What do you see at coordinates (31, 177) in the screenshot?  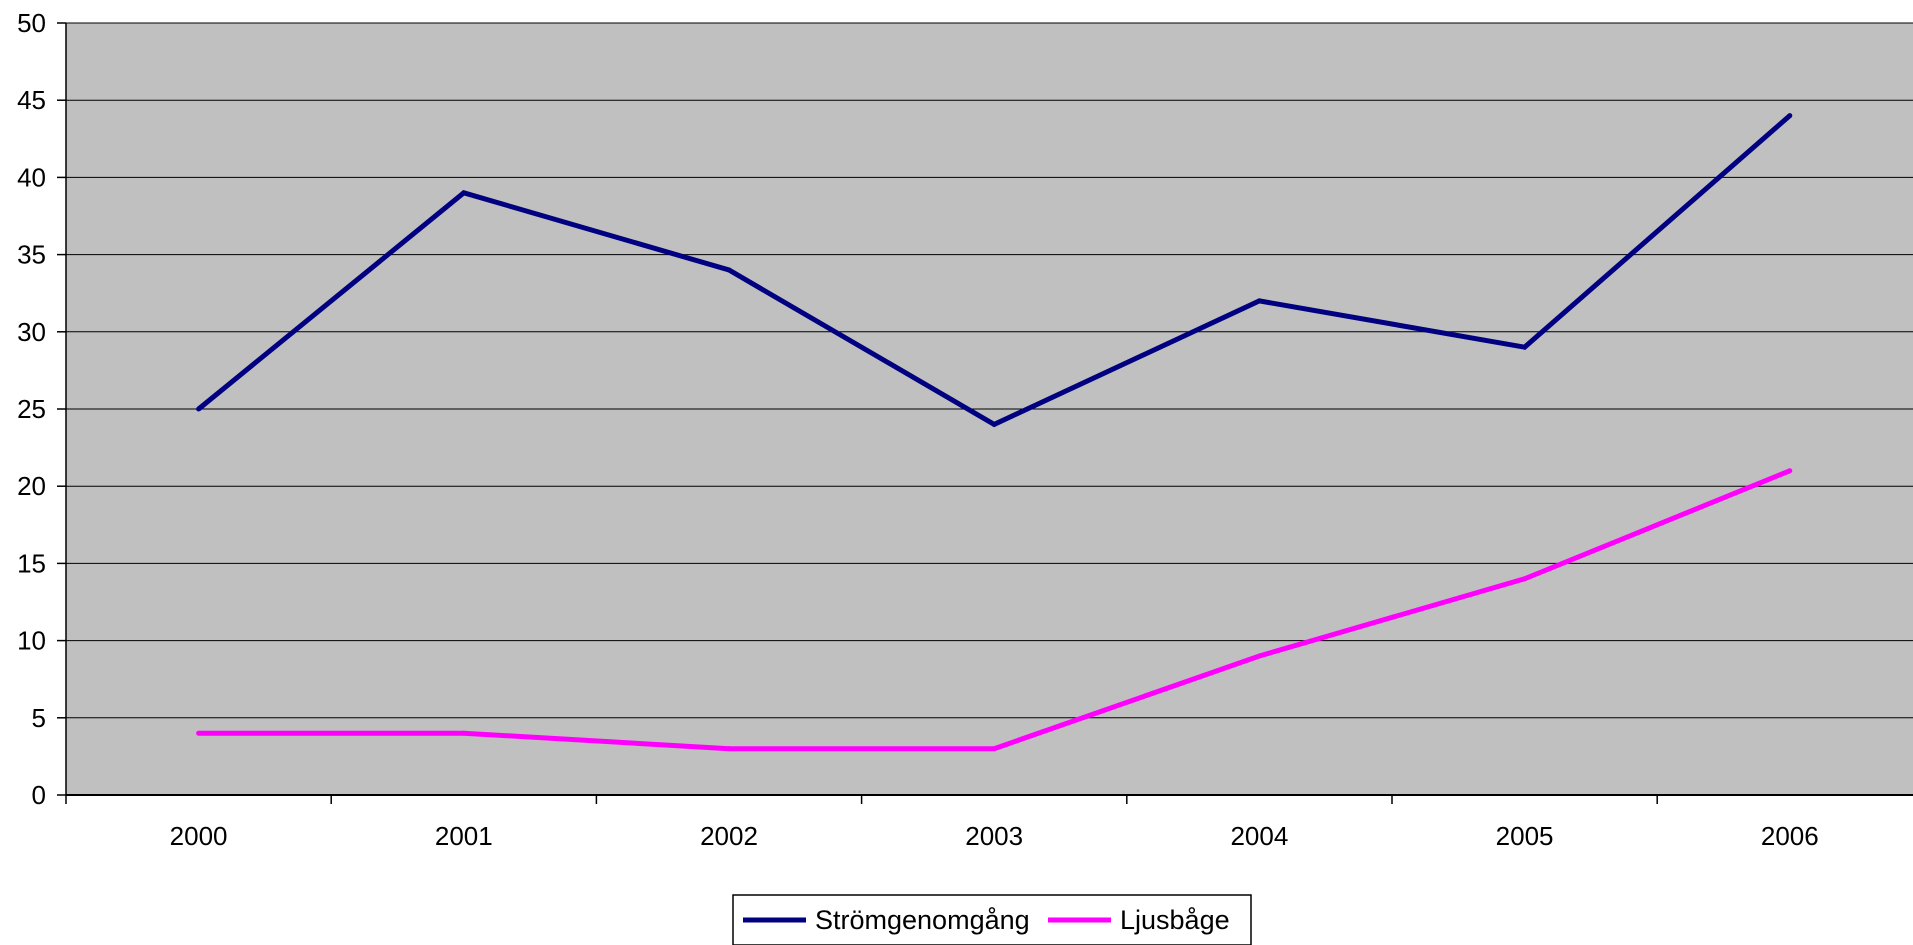 I see `y-tick-label: 40` at bounding box center [31, 177].